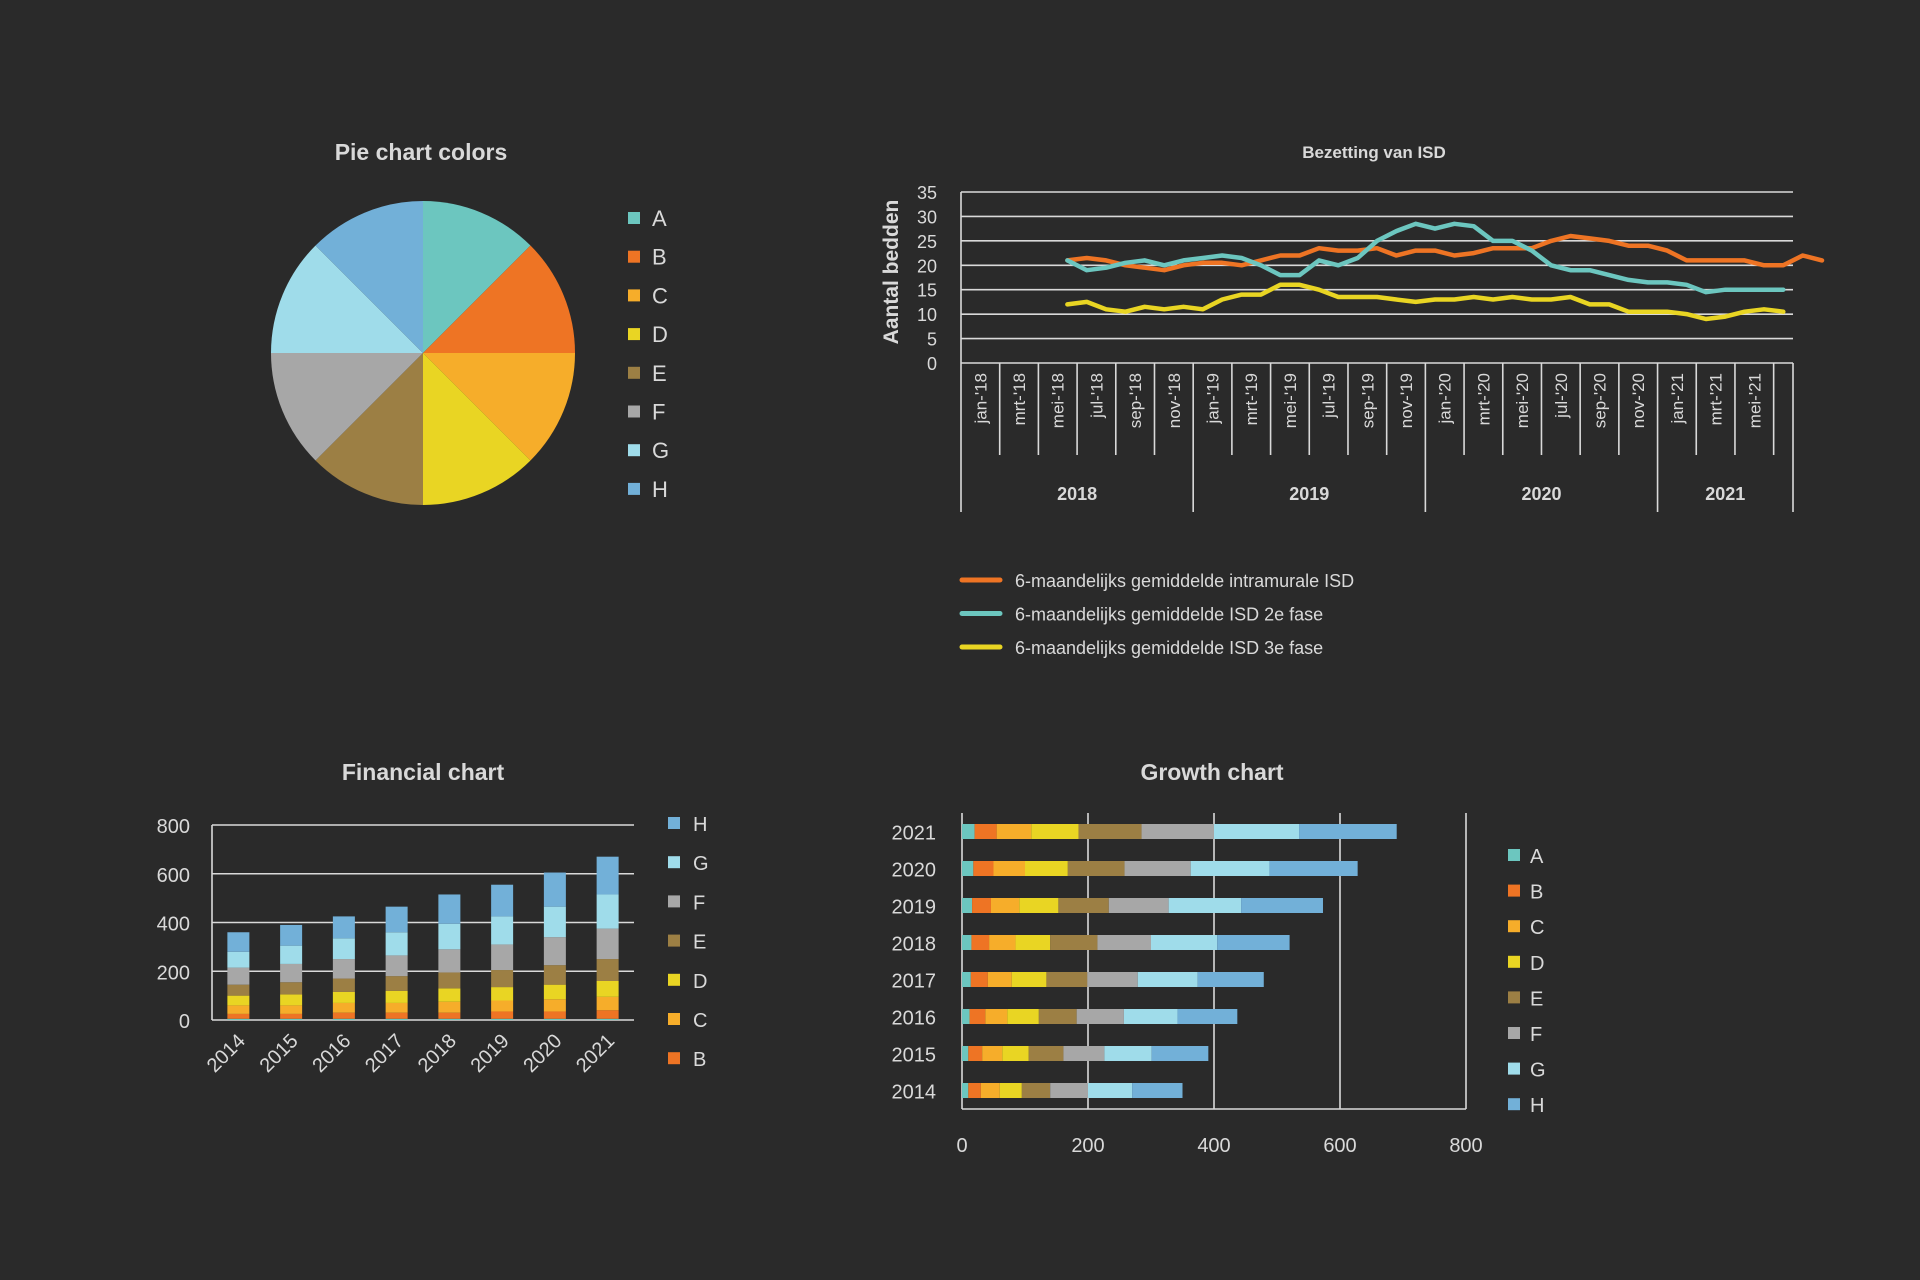  What do you see at coordinates (1754, 400) in the screenshot?
I see `isd-month-tick-label: mei-'21` at bounding box center [1754, 400].